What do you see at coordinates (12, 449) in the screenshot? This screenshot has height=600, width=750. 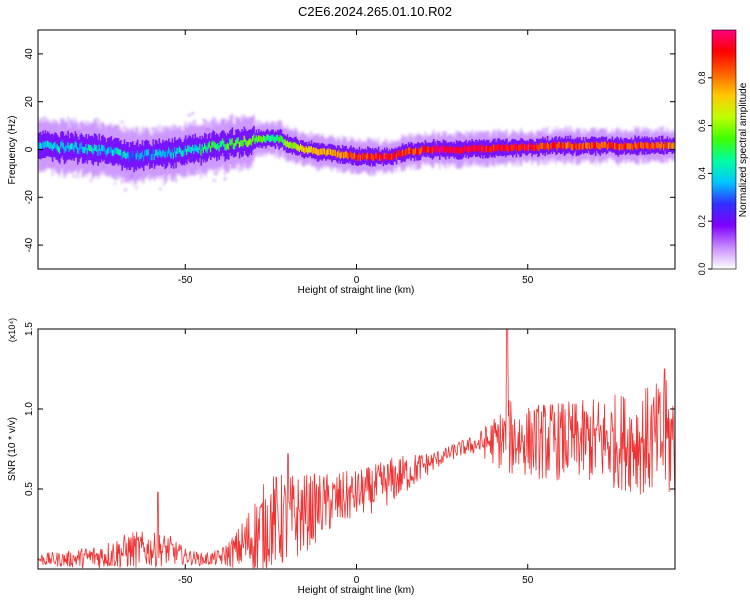 I see `snr-y-label: SNR (10 * v/v)` at bounding box center [12, 449].